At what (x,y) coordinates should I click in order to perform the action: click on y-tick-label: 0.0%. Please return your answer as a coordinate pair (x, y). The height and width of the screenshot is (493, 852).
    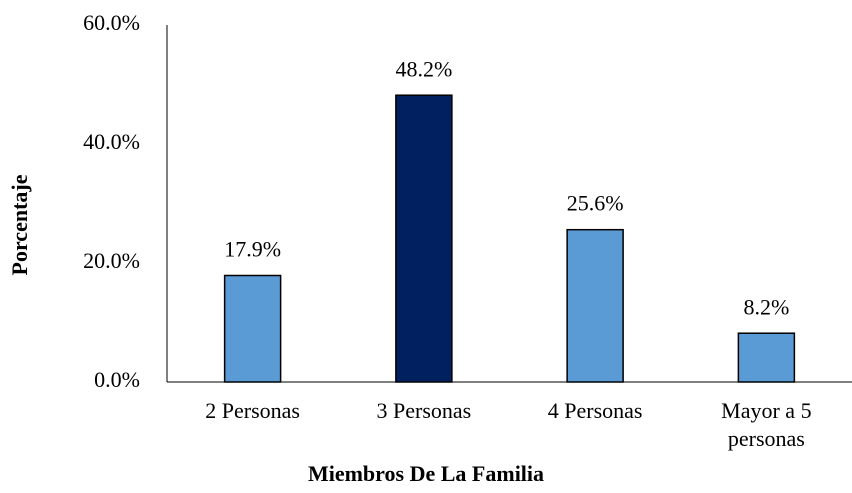
    Looking at the image, I should click on (117, 379).